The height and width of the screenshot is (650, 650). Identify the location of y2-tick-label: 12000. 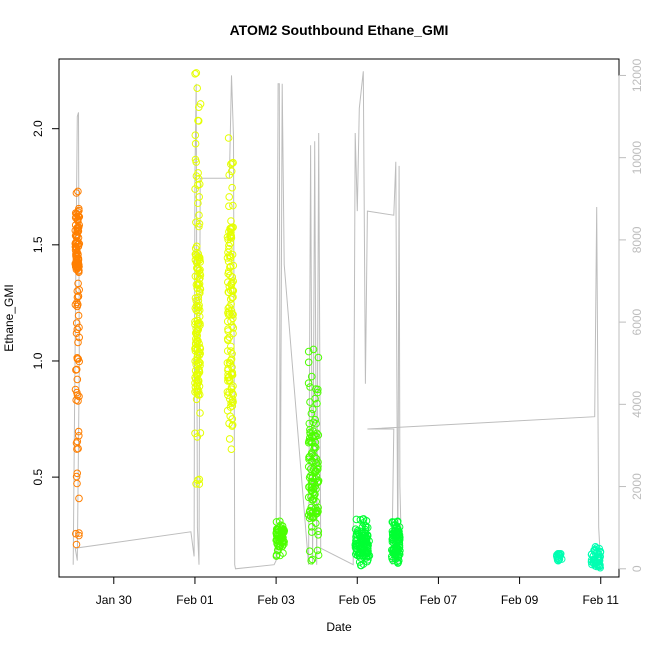
(637, 75).